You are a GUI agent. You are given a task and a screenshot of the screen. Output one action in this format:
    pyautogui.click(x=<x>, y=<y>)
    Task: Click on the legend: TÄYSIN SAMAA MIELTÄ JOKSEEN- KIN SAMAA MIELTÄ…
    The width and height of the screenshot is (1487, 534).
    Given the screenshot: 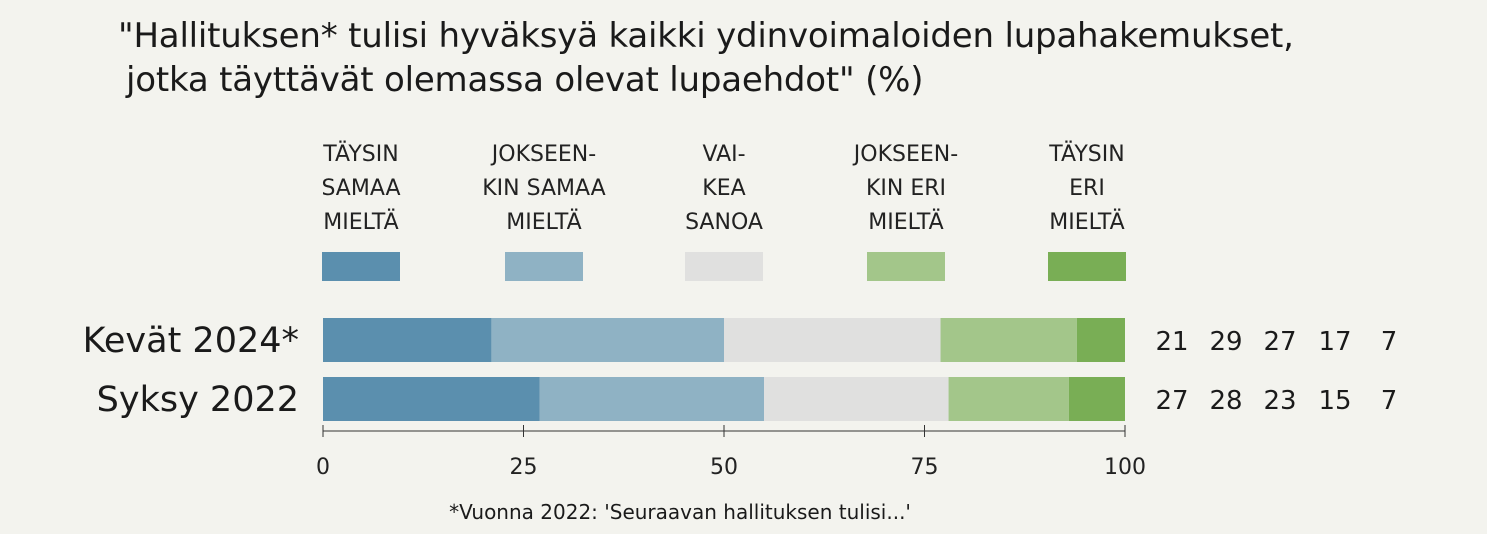 What is the action you would take?
    pyautogui.click(x=723, y=211)
    